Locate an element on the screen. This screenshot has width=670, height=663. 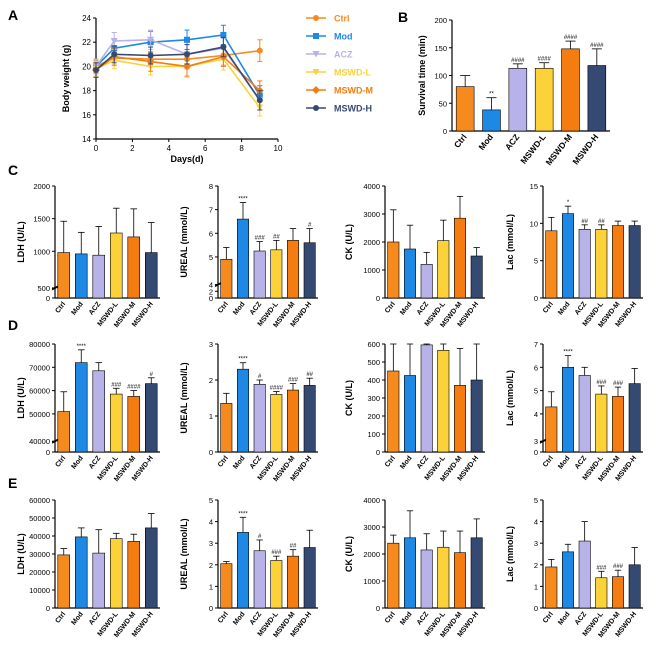
y-tick-label: 16 is located at coordinates (86, 115).